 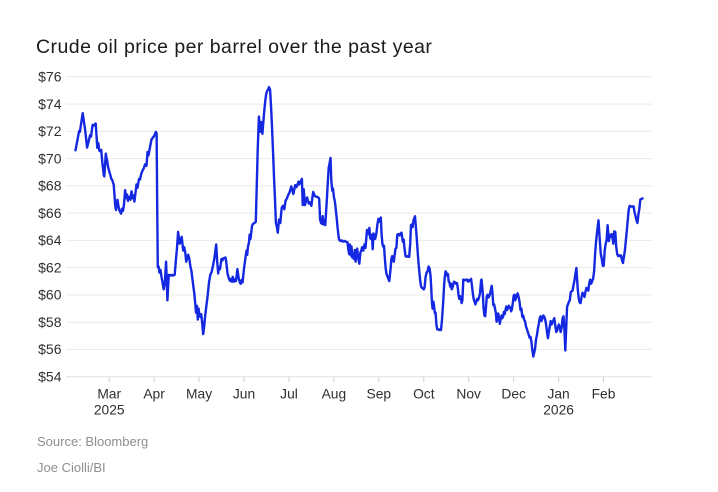 What do you see at coordinates (50, 213) in the screenshot?
I see `svg-text: $66` at bounding box center [50, 213].